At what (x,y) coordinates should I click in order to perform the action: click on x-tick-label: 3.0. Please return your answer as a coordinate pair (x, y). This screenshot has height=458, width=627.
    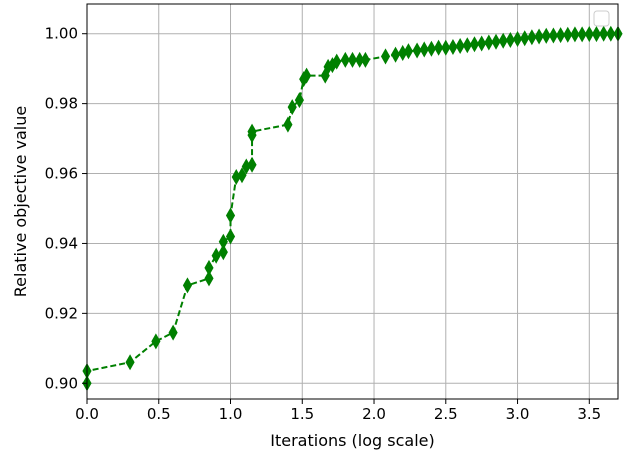
    Looking at the image, I should click on (518, 414).